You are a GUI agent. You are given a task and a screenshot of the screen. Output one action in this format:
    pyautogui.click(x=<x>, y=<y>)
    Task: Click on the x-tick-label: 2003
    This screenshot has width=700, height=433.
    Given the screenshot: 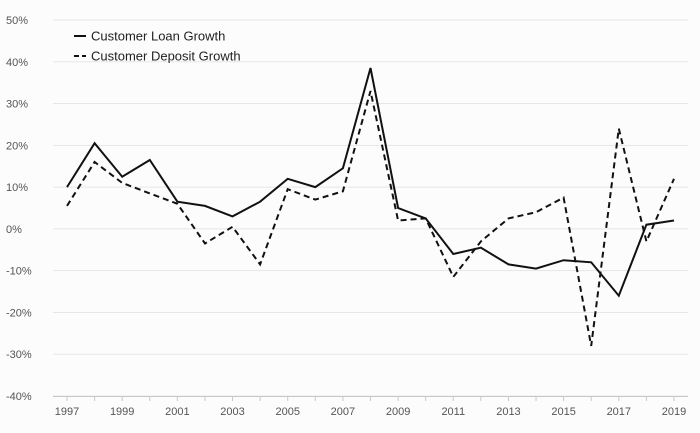 What is the action you would take?
    pyautogui.click(x=232, y=412)
    